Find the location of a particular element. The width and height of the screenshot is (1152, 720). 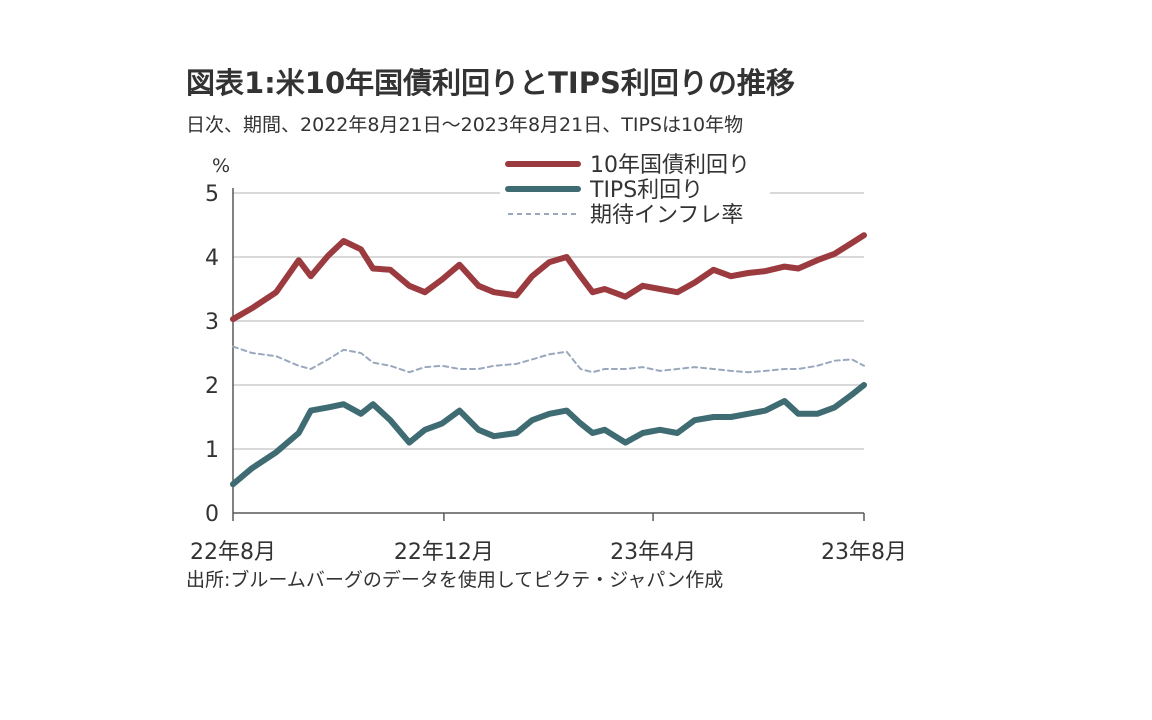

y-tick-label: 4 is located at coordinates (212, 258).